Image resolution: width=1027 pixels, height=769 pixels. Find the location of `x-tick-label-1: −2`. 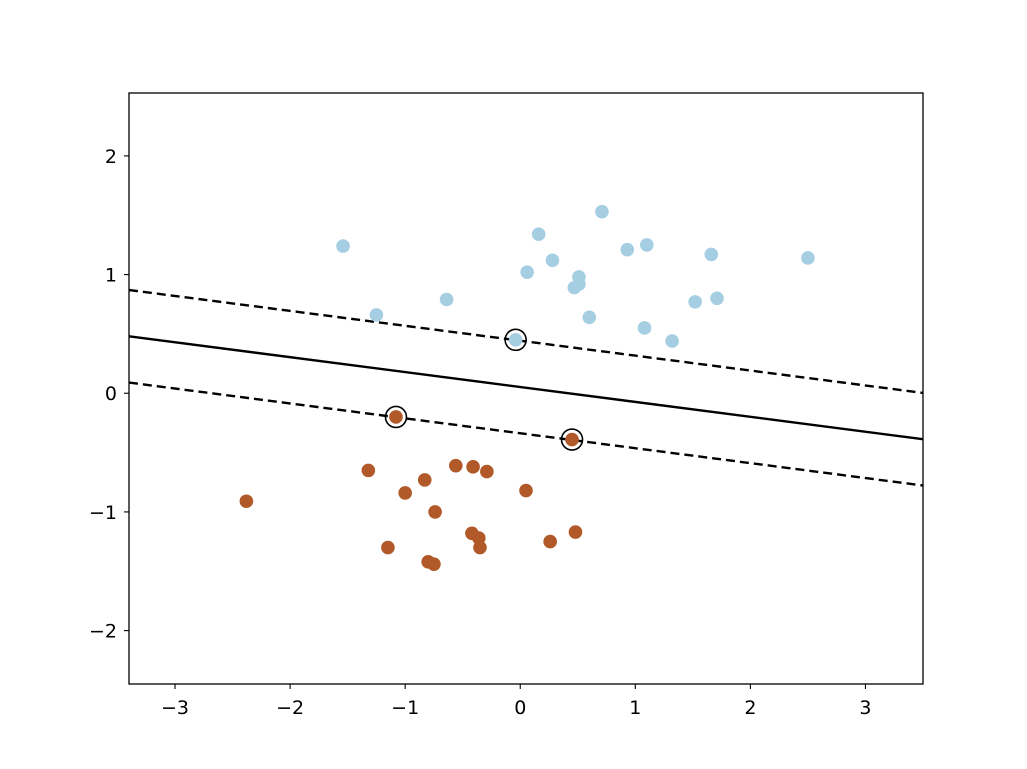

x-tick-label-1: −2 is located at coordinates (290, 708).